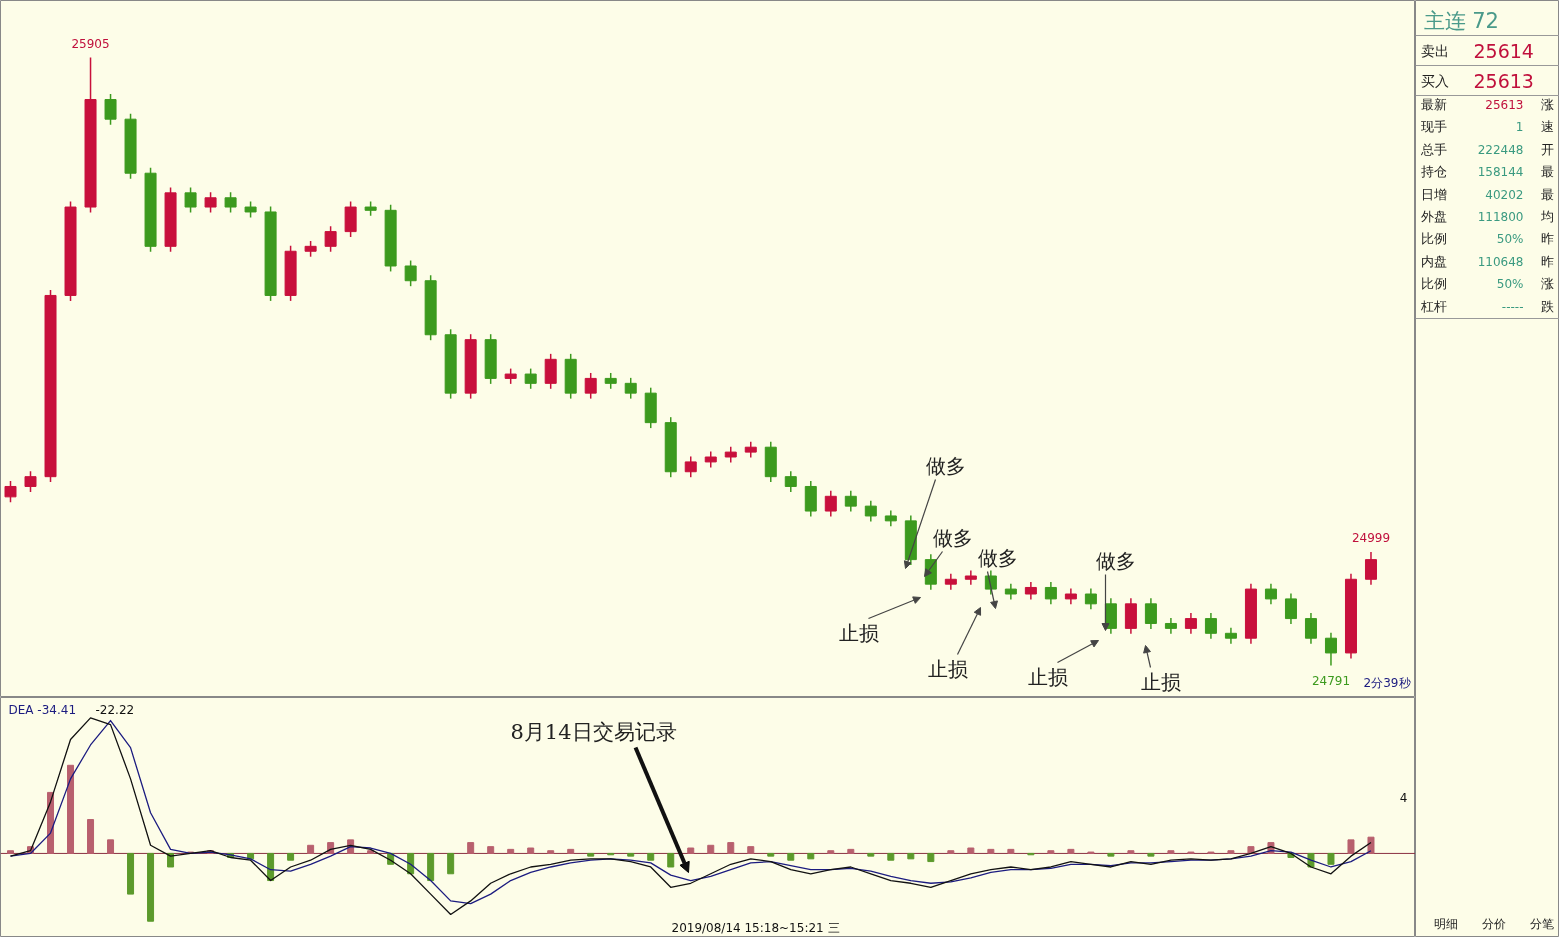 The image size is (1559, 942). What do you see at coordinates (1433, 306) in the screenshot?
I see `text: 杠杆` at bounding box center [1433, 306].